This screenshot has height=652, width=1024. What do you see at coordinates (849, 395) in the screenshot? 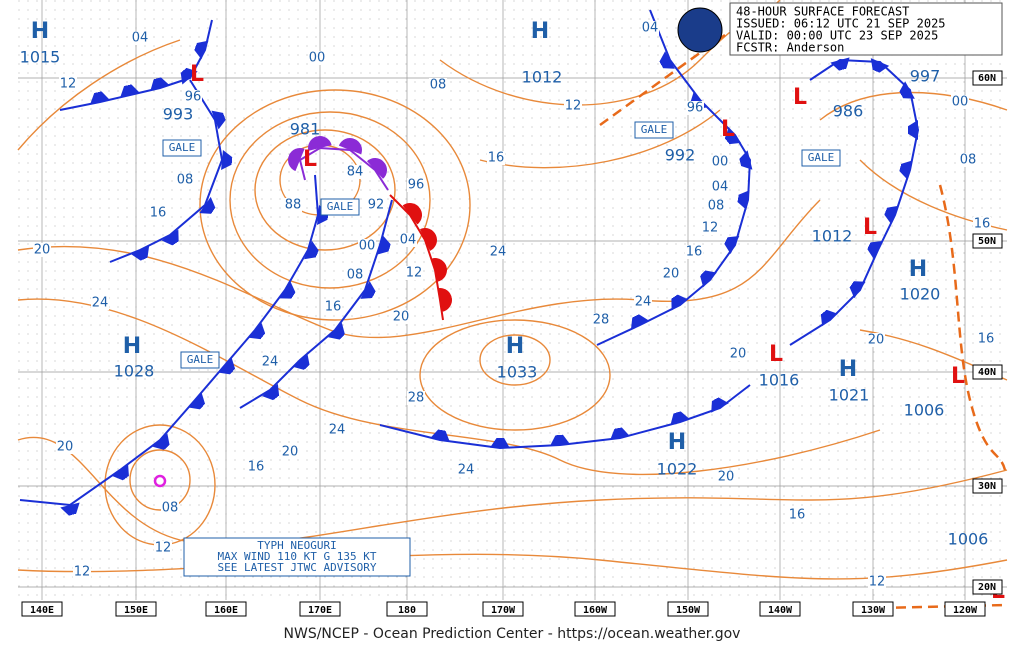
I see `center-pressure: 1021` at bounding box center [849, 395].